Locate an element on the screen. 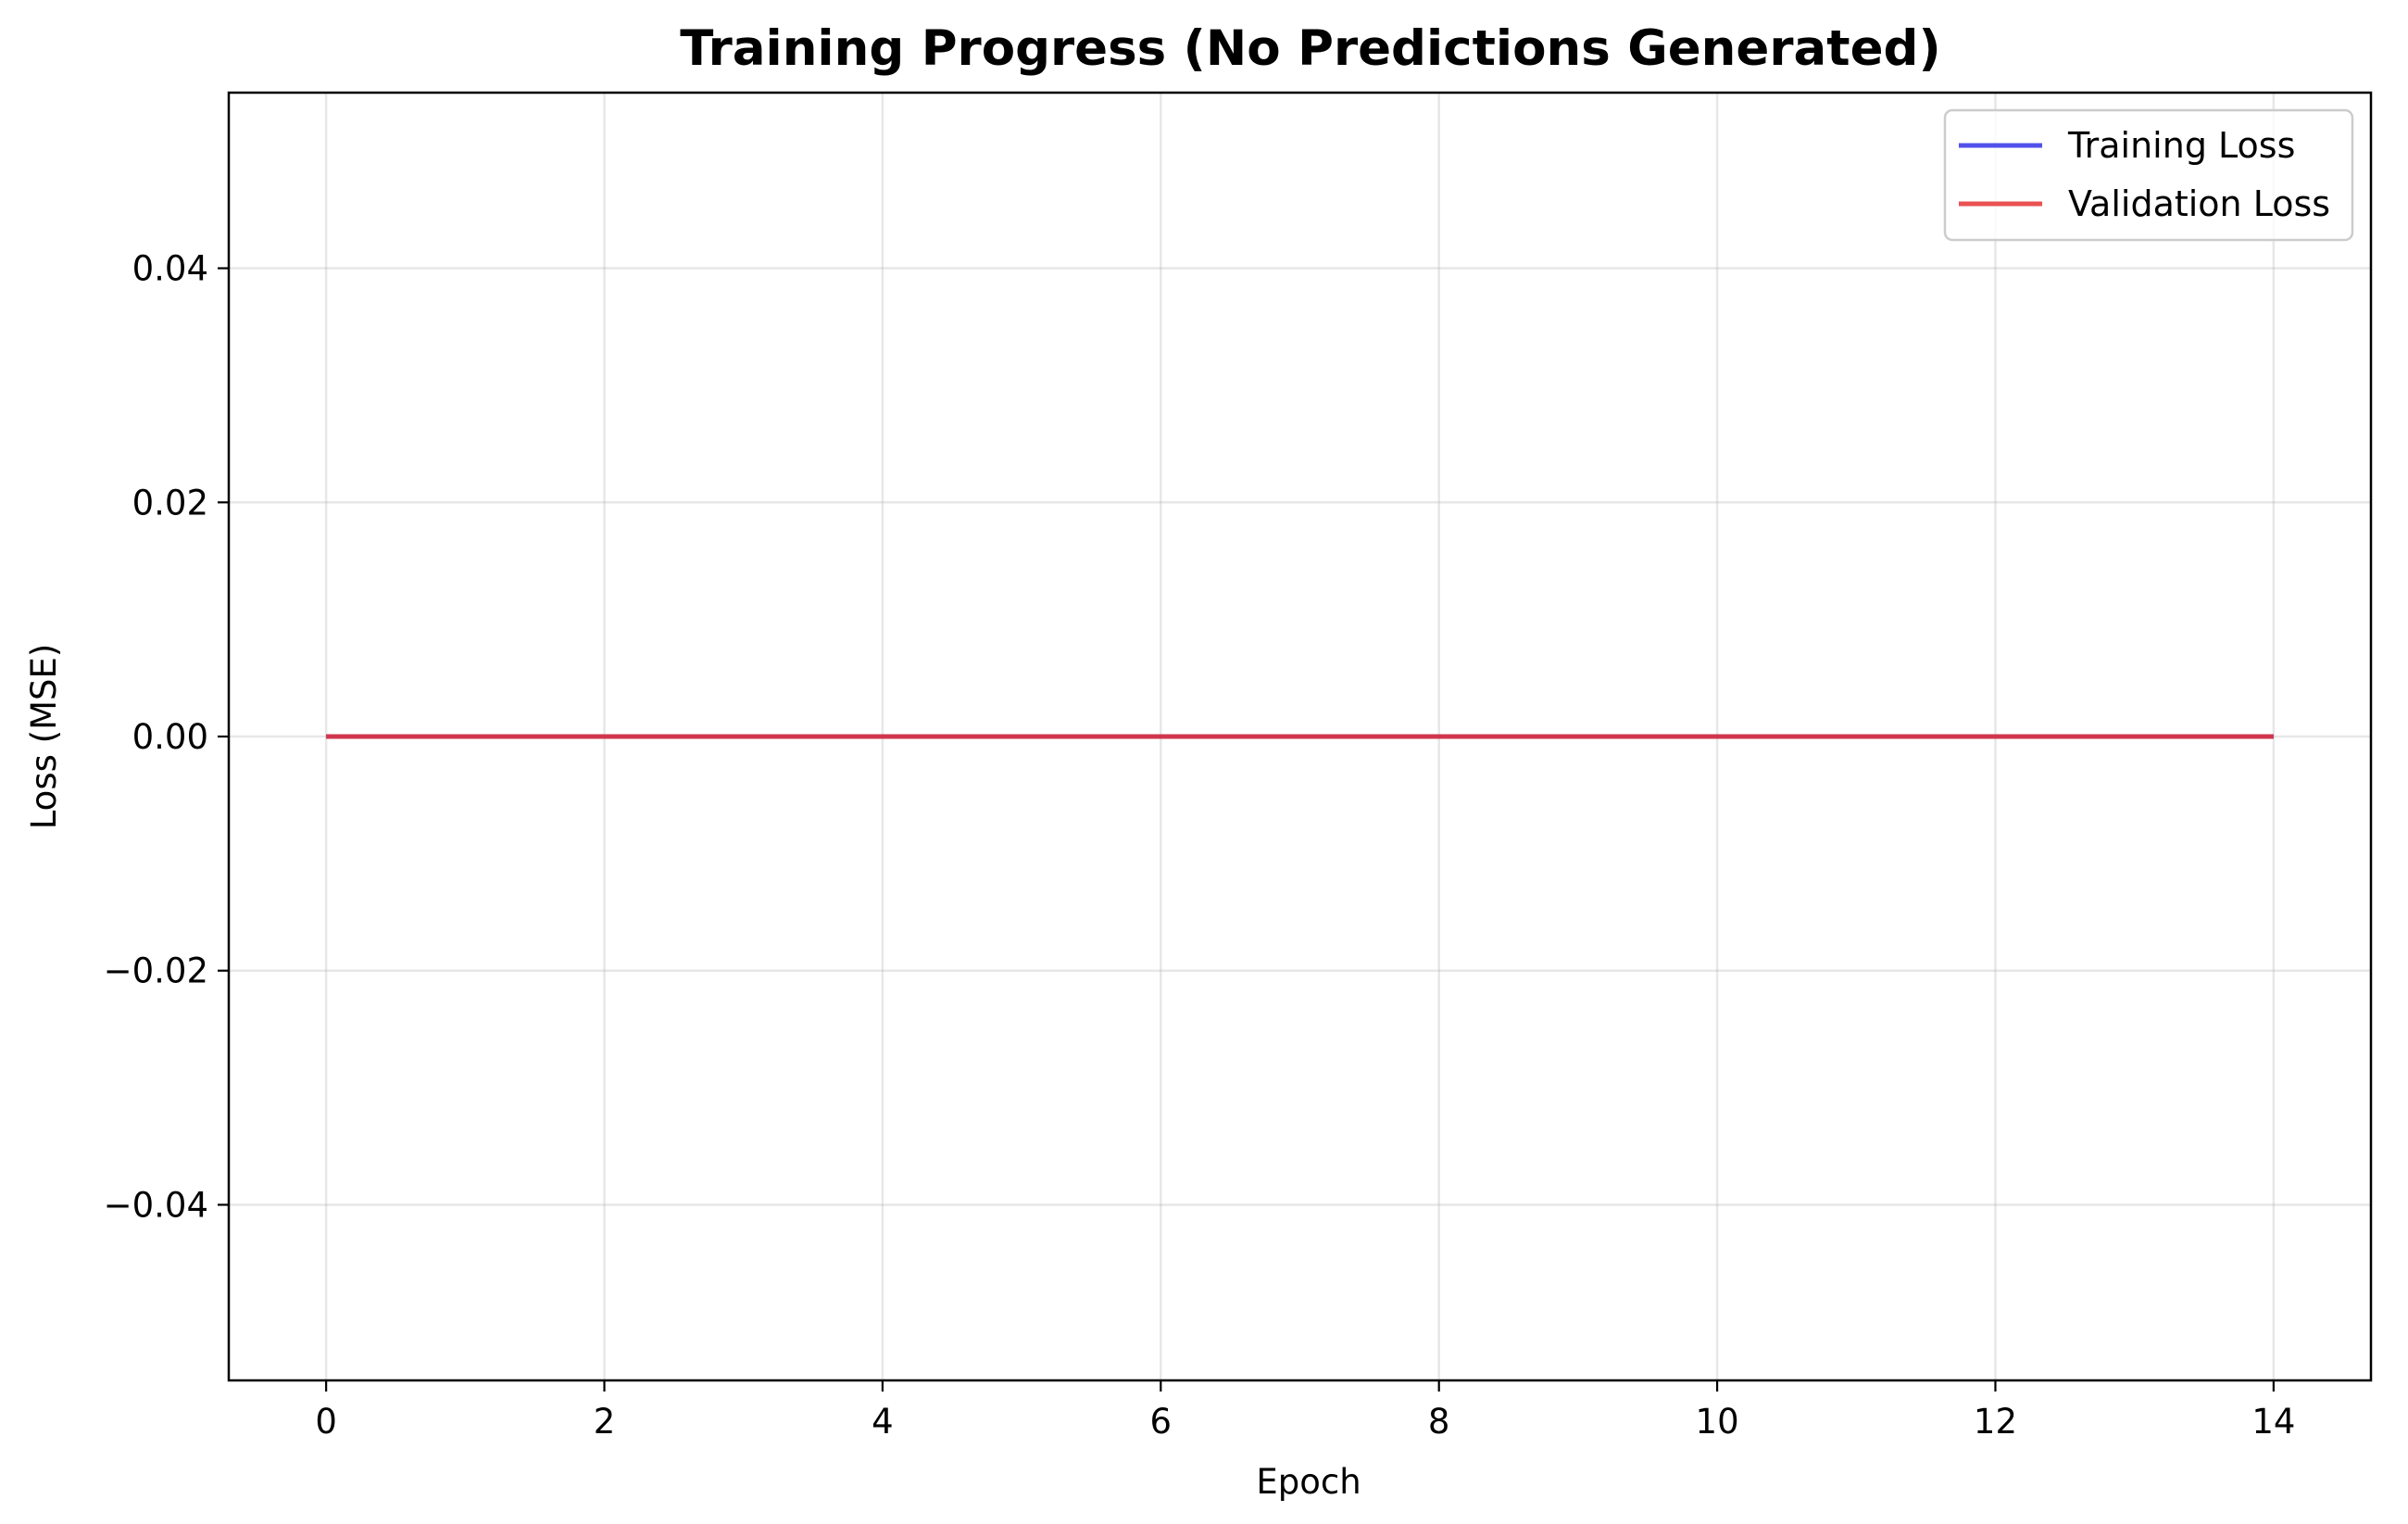  legend-box is located at coordinates (2148, 175).